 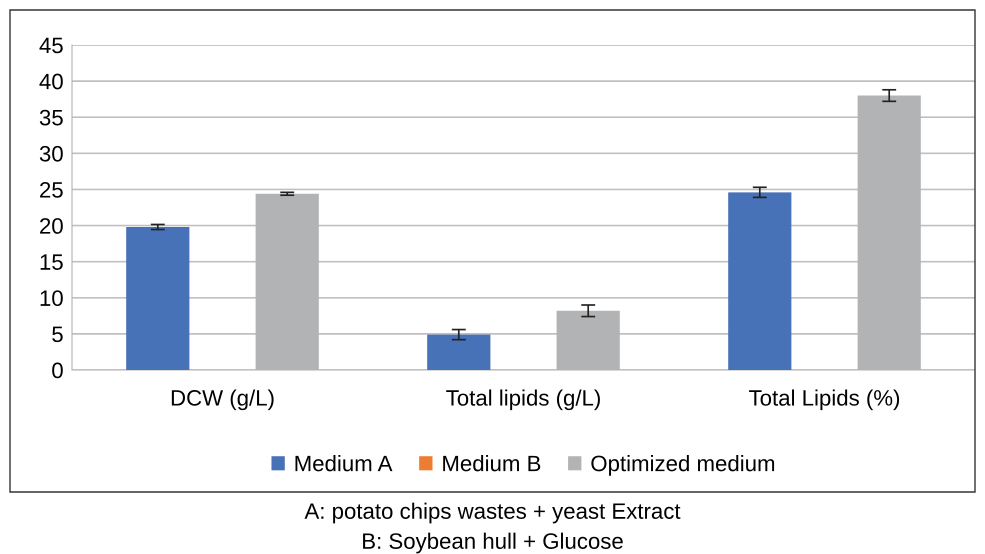 What do you see at coordinates (51, 154) in the screenshot?
I see `y-tick-label: 30` at bounding box center [51, 154].